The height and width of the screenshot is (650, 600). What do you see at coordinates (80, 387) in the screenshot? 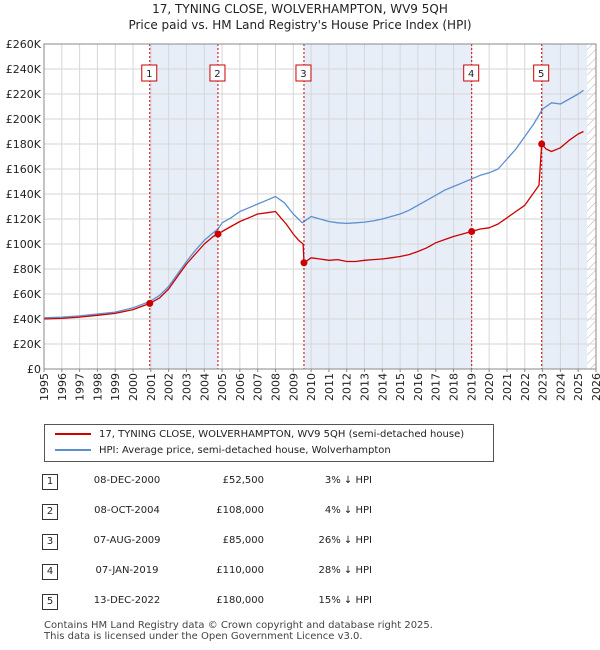
I see `x-tick-label: 1997` at bounding box center [80, 387].